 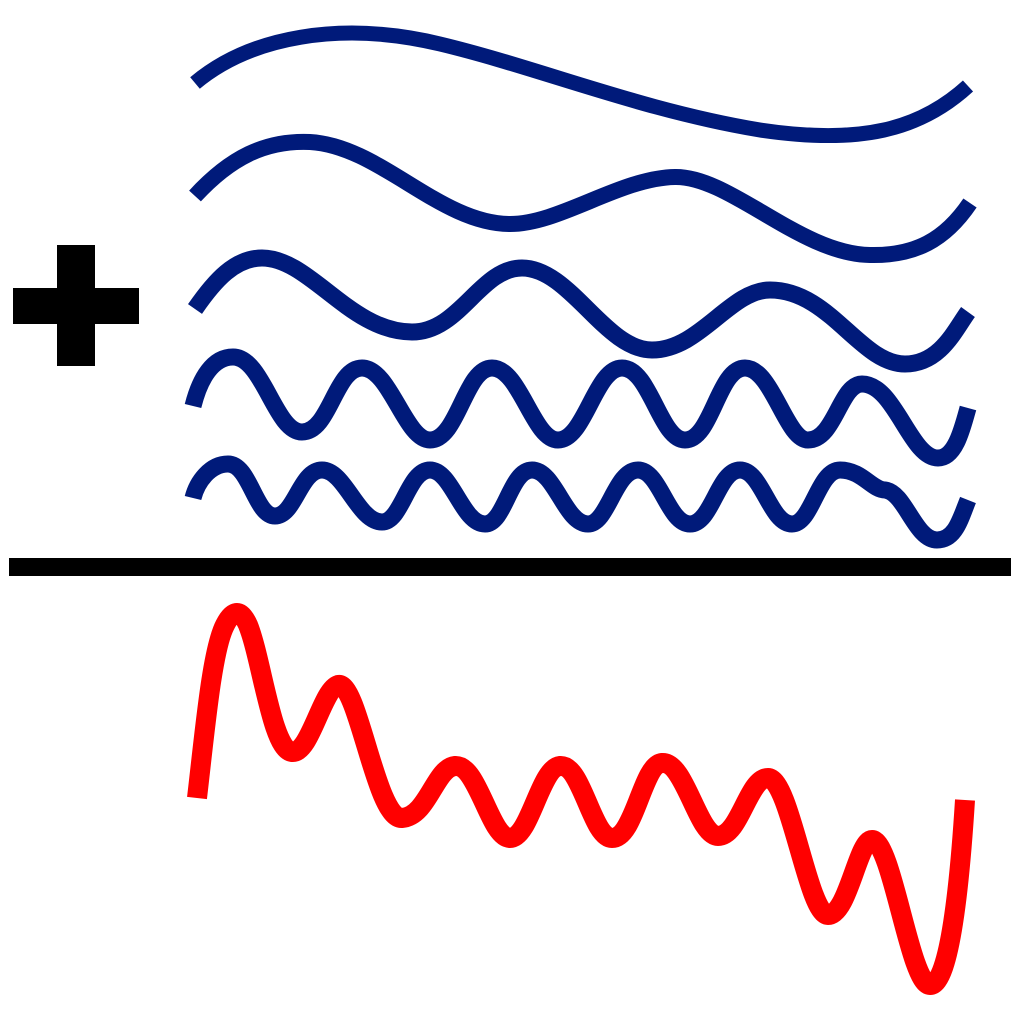 I want to click on plus-icon-horizontal, so click(x=76, y=306).